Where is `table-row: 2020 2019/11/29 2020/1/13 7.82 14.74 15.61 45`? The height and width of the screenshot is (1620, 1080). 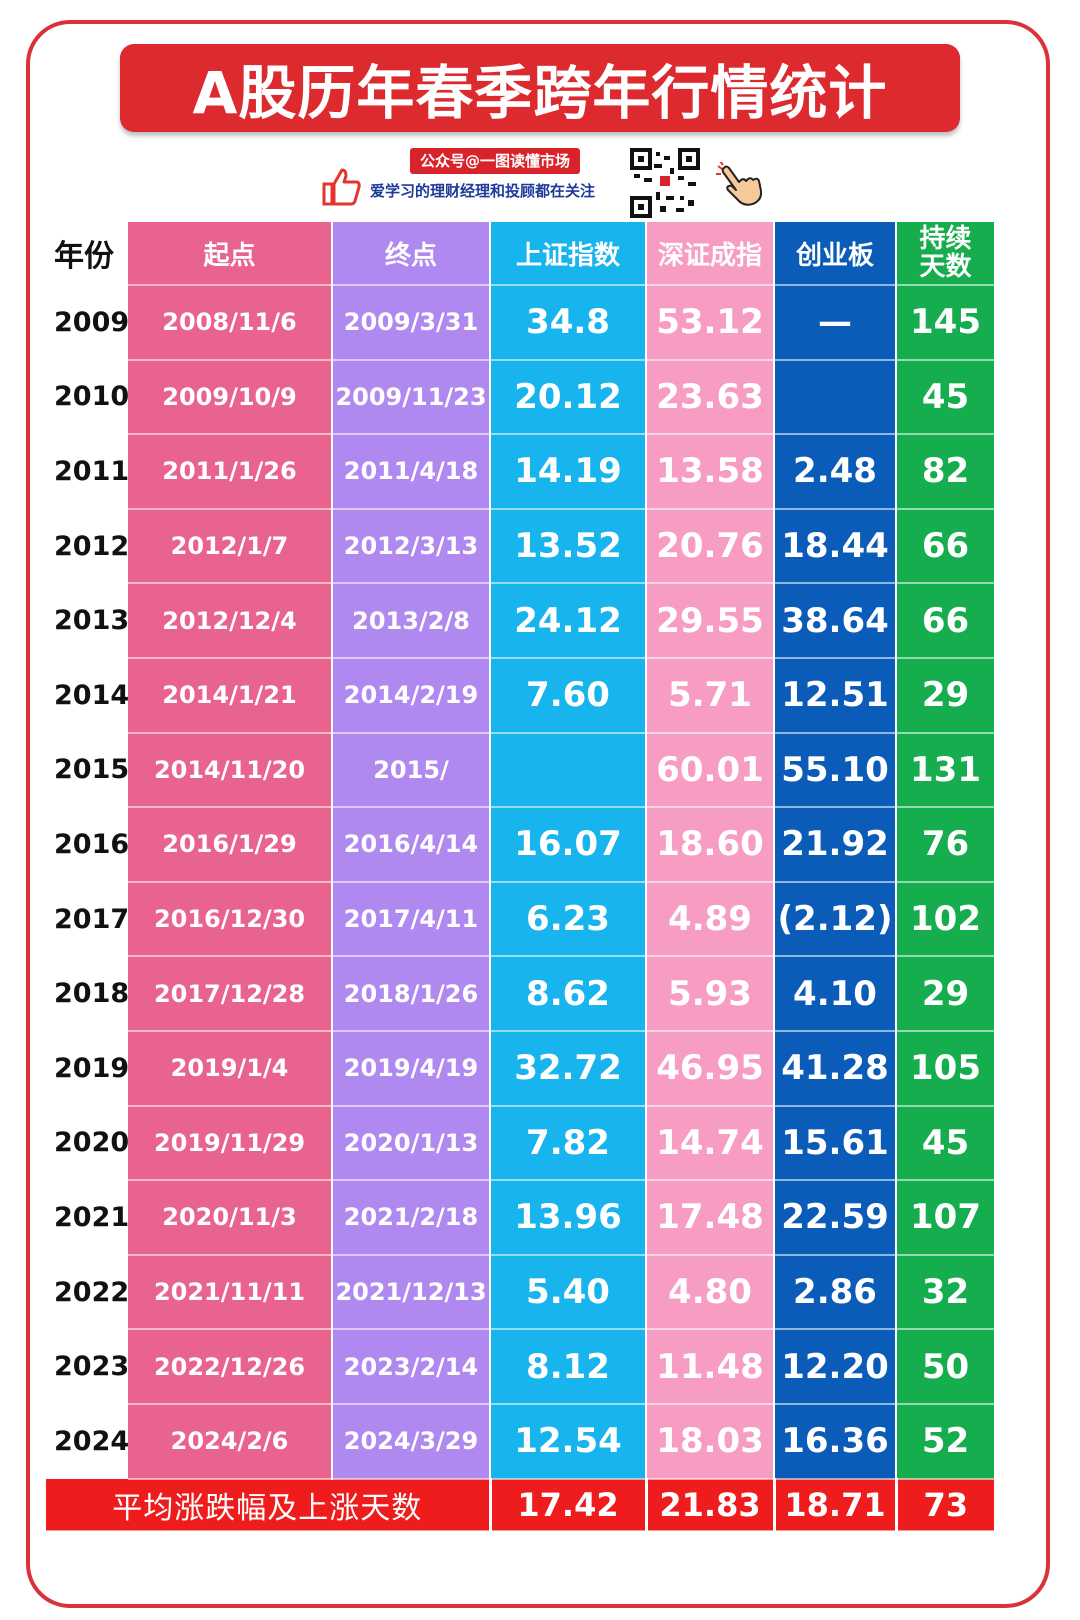
table-row: 2020 2019/11/29 2020/1/13 7.82 14.74 15.61 45 is located at coordinates (520, 1143).